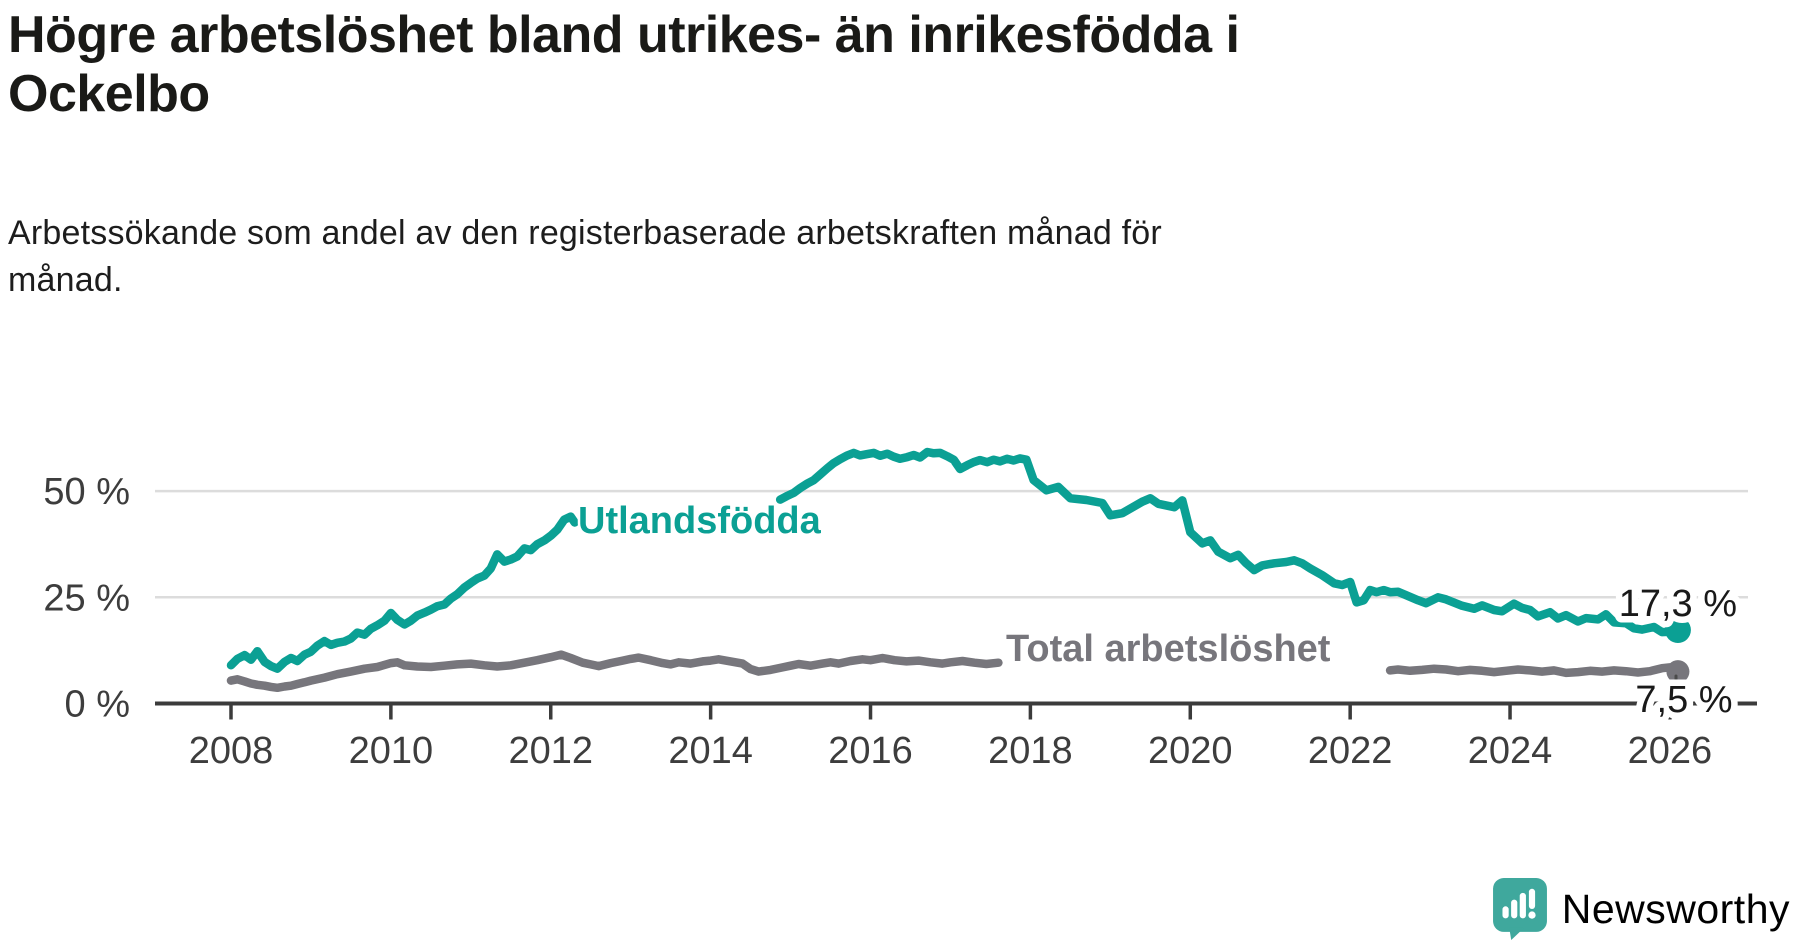 This screenshot has height=948, width=1800. I want to click on x-tick-label-2016: 2016, so click(870, 751).